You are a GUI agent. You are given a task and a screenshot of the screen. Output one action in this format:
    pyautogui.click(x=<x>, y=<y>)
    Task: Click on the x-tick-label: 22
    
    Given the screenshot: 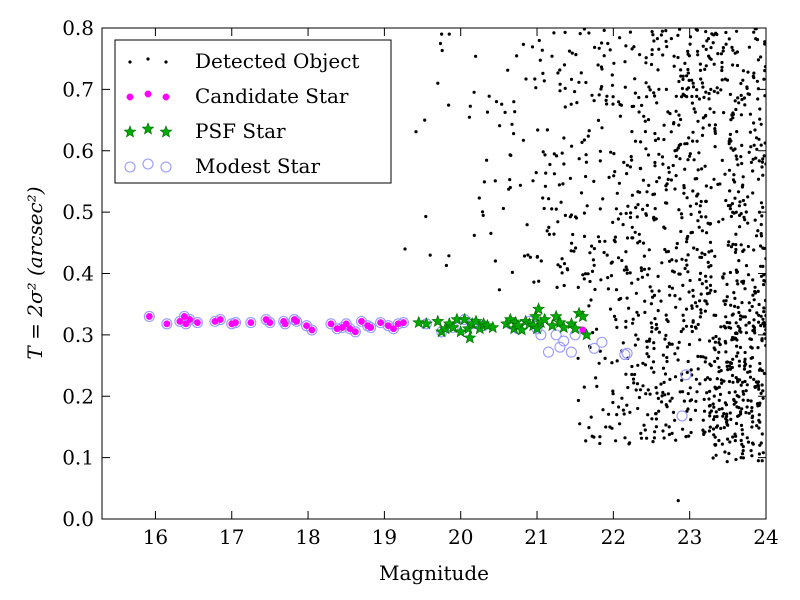 What is the action you would take?
    pyautogui.click(x=613, y=537)
    